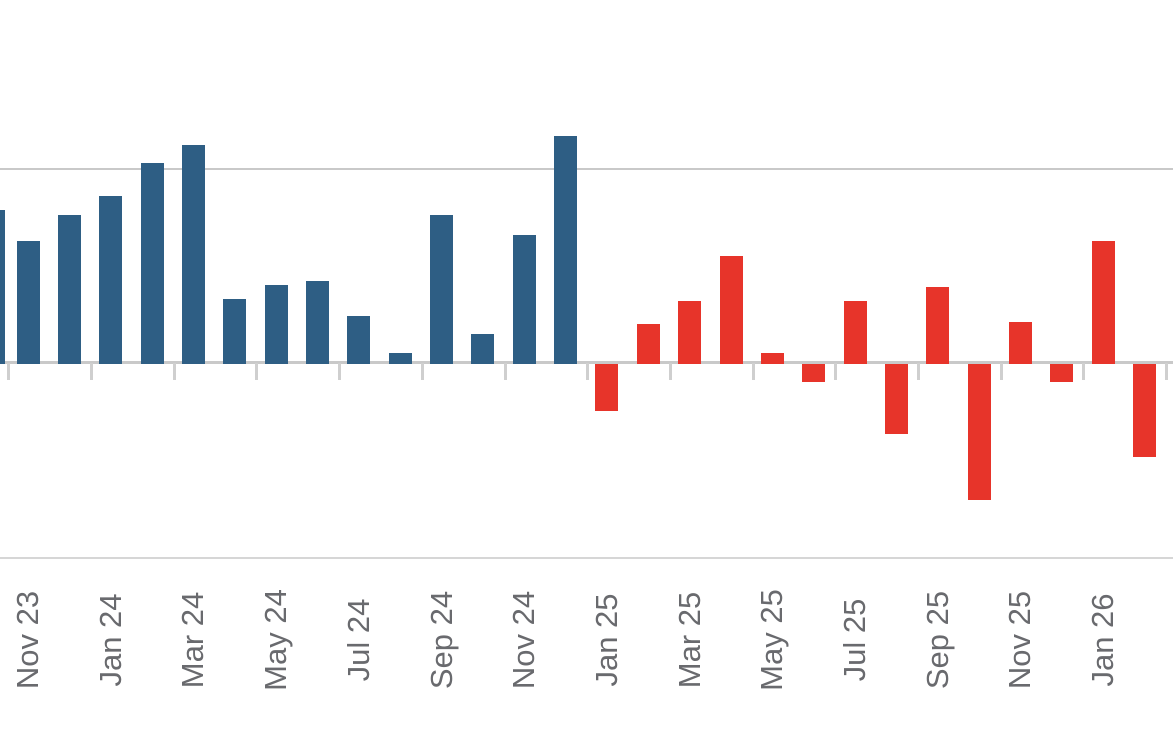 This screenshot has width=1173, height=754. I want to click on x-axis-label-sep-25: Sep 25, so click(937, 640).